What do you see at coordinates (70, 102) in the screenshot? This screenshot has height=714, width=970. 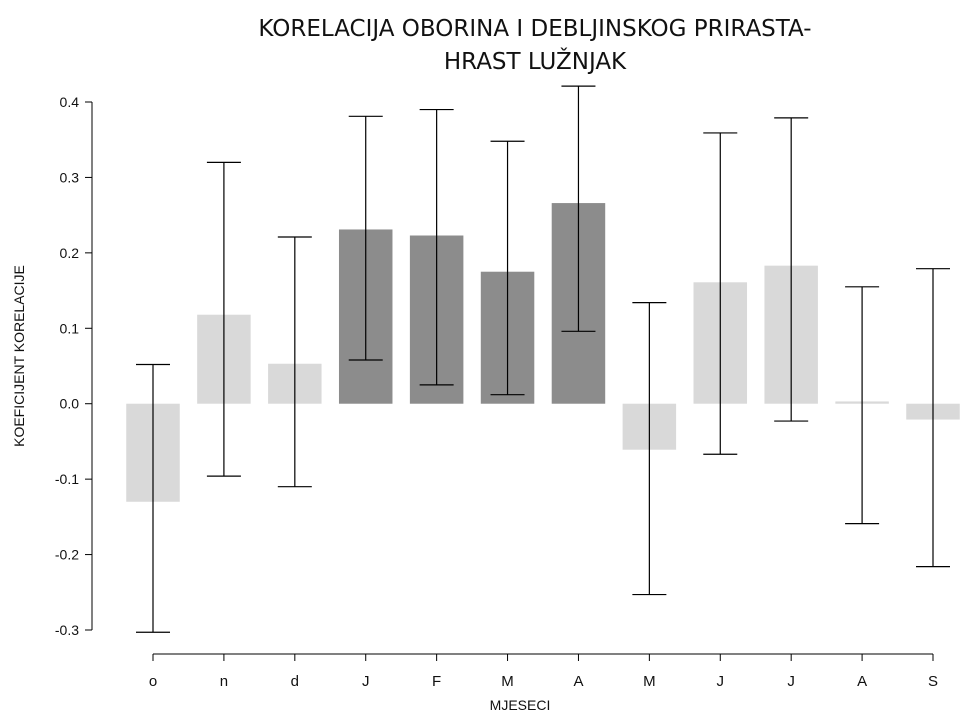 I see `y-tick-label: 0.4` at bounding box center [70, 102].